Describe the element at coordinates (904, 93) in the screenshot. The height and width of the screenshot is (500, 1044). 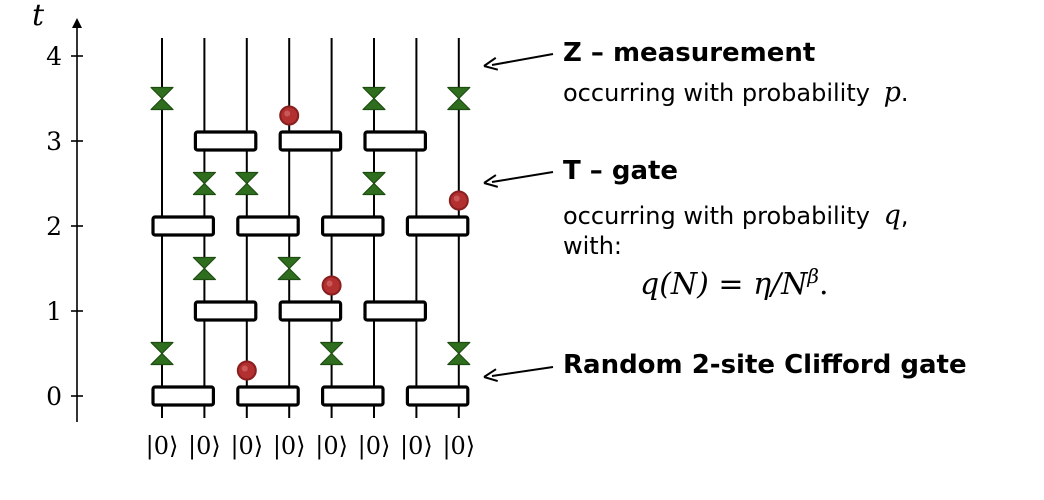
I see `z-measurement-suffix: .` at that location.